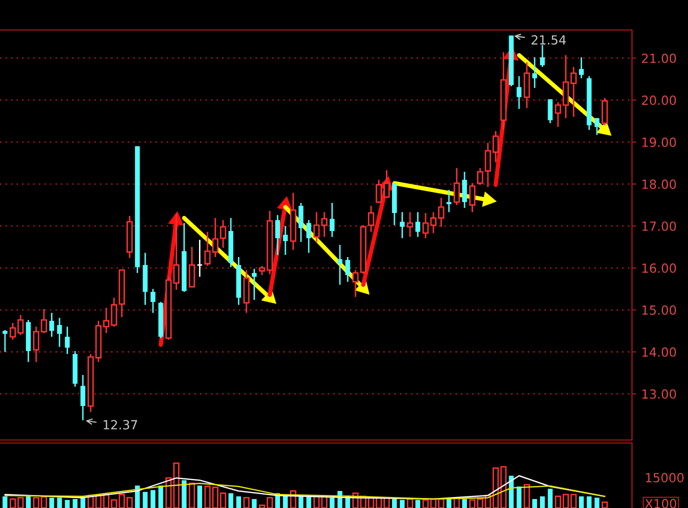 The image size is (688, 508). What do you see at coordinates (659, 268) in the screenshot?
I see `y-tick-label: 16.00` at bounding box center [659, 268].